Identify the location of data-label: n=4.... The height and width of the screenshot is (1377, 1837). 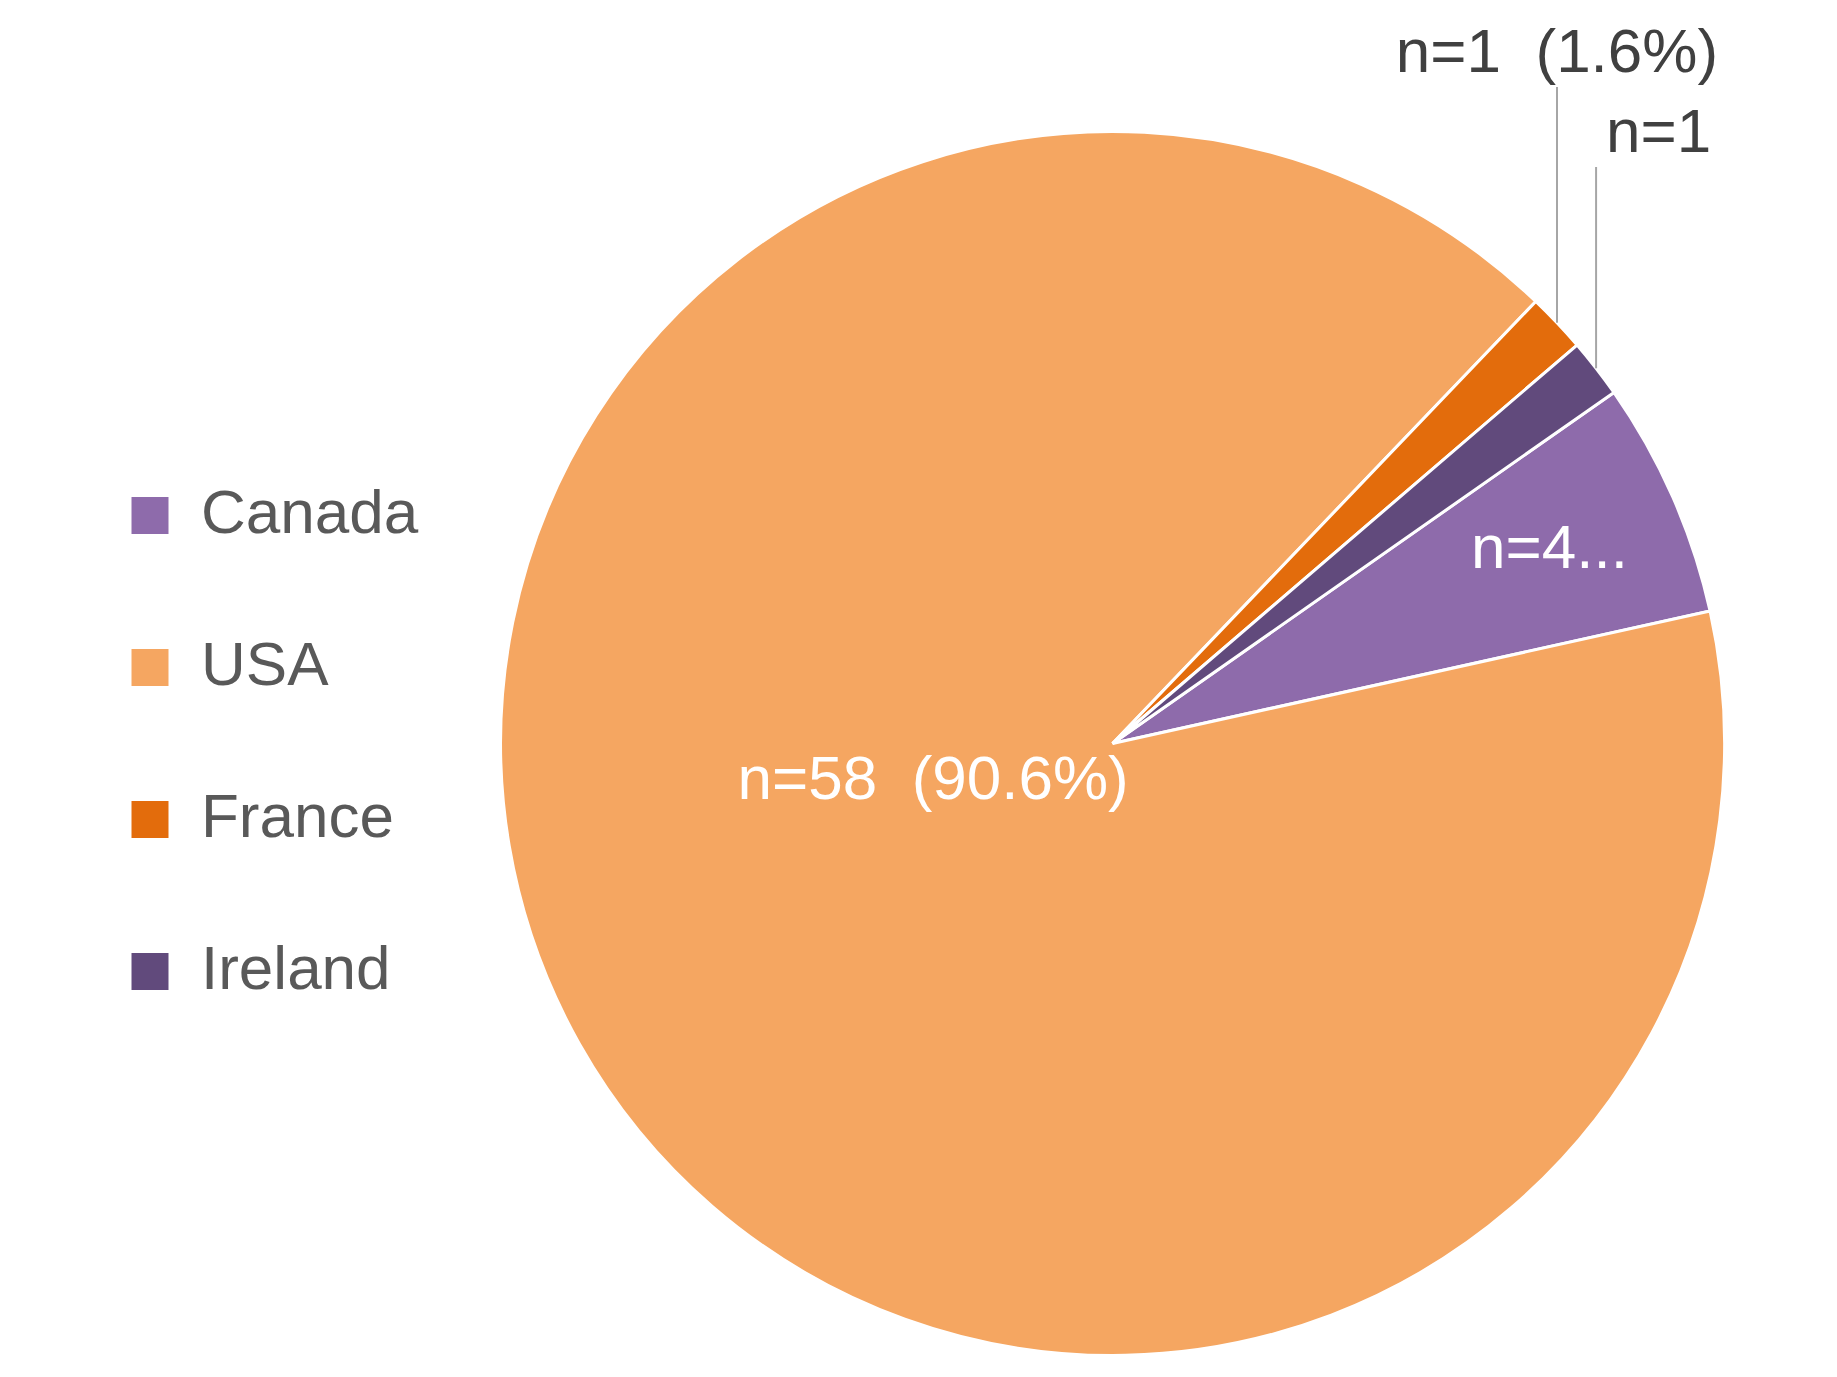
(1549, 547).